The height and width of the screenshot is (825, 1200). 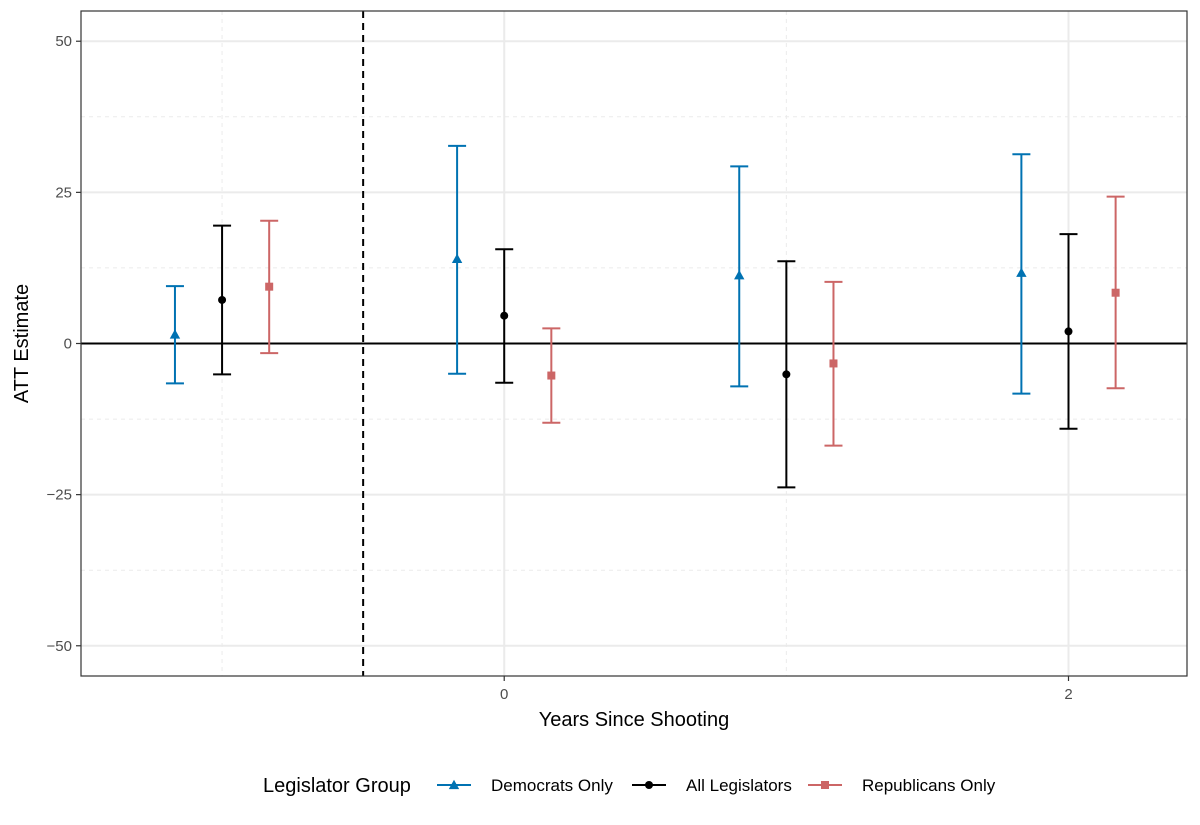 What do you see at coordinates (68, 344) in the screenshot?
I see `y-tick-label: 0` at bounding box center [68, 344].